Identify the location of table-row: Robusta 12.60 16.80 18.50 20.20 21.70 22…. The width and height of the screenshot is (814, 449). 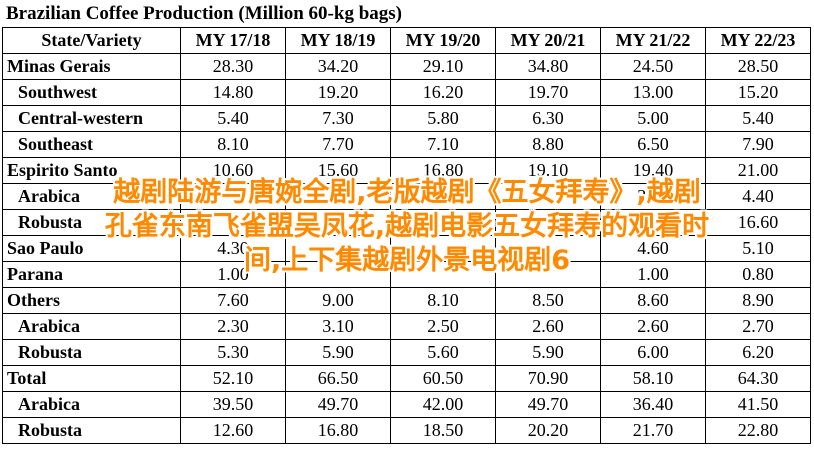
(406, 430).